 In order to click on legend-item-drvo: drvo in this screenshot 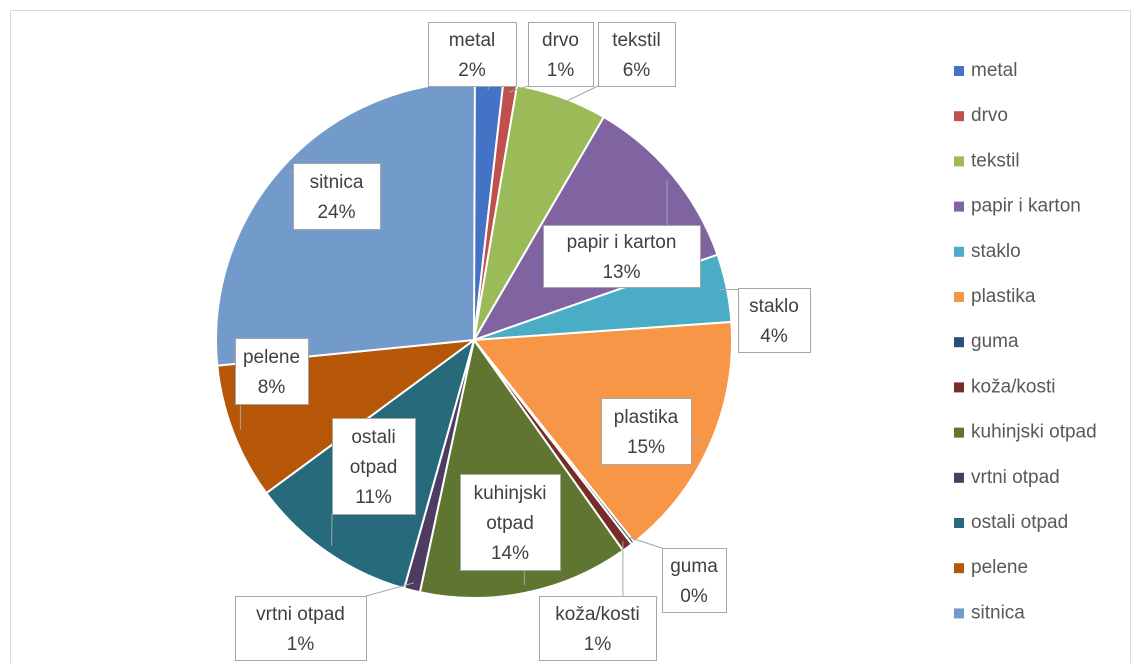, I will do `click(981, 115)`.